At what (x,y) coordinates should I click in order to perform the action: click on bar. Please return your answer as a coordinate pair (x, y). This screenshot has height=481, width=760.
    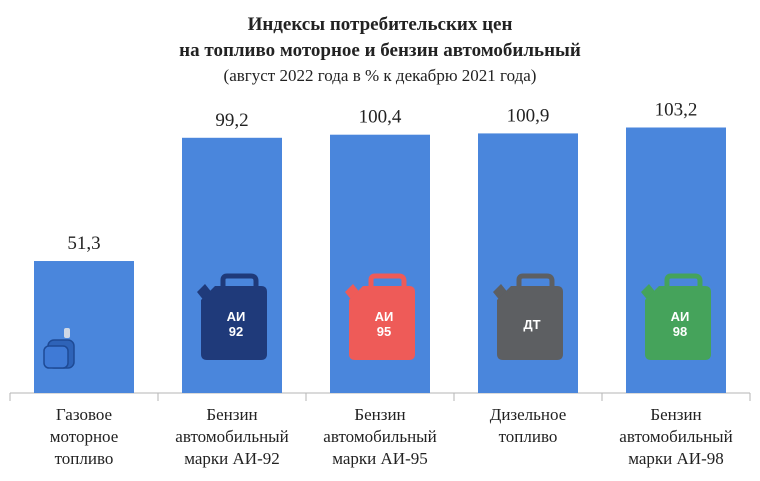
    Looking at the image, I should click on (84, 327).